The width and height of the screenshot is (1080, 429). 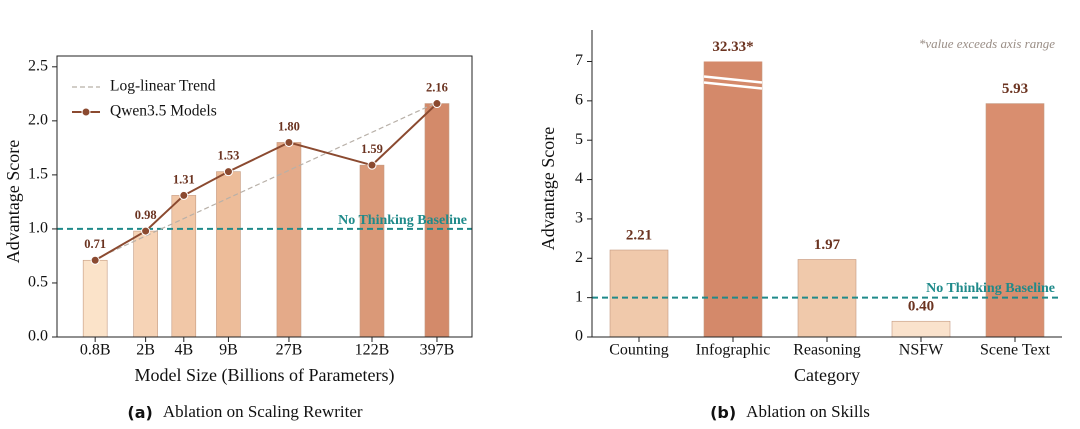 I want to click on x-tick-label: 27B, so click(x=289, y=350).